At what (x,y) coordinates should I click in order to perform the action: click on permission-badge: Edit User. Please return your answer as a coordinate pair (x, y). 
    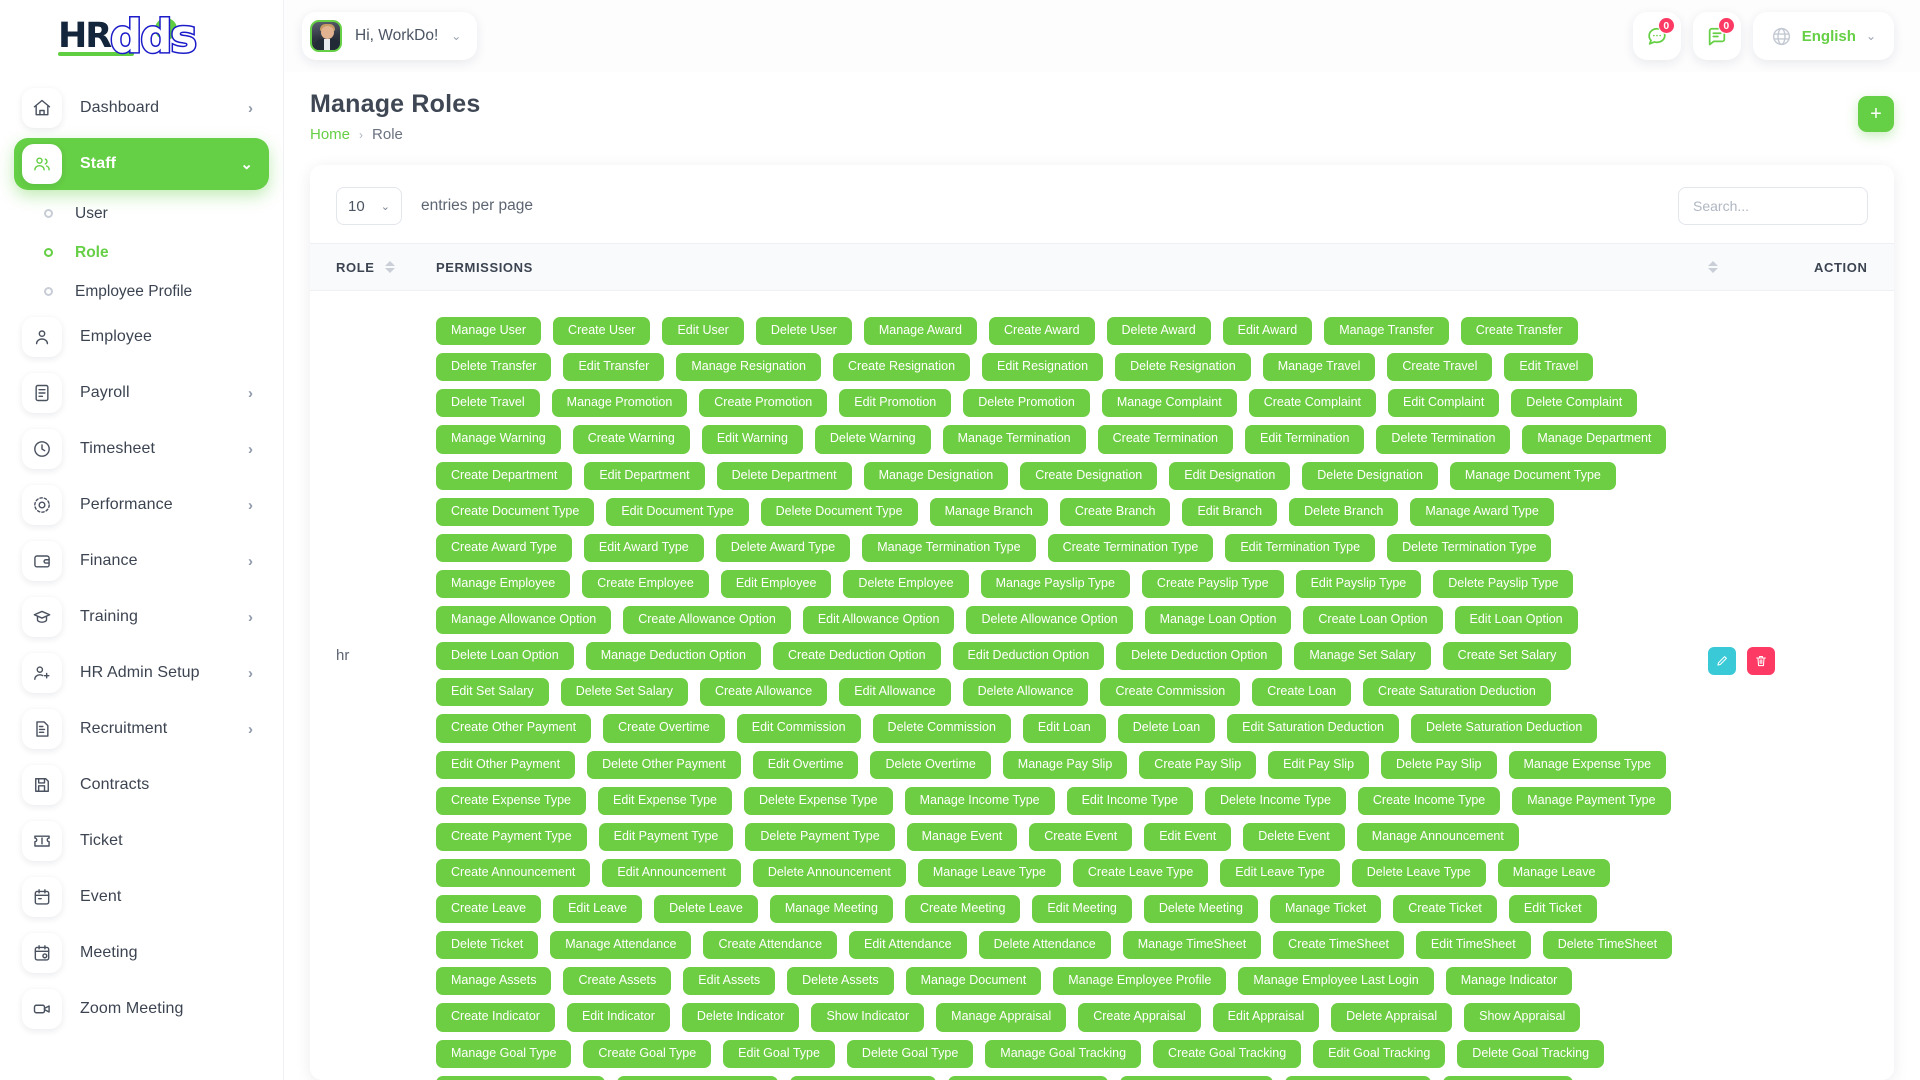
    Looking at the image, I should click on (703, 331).